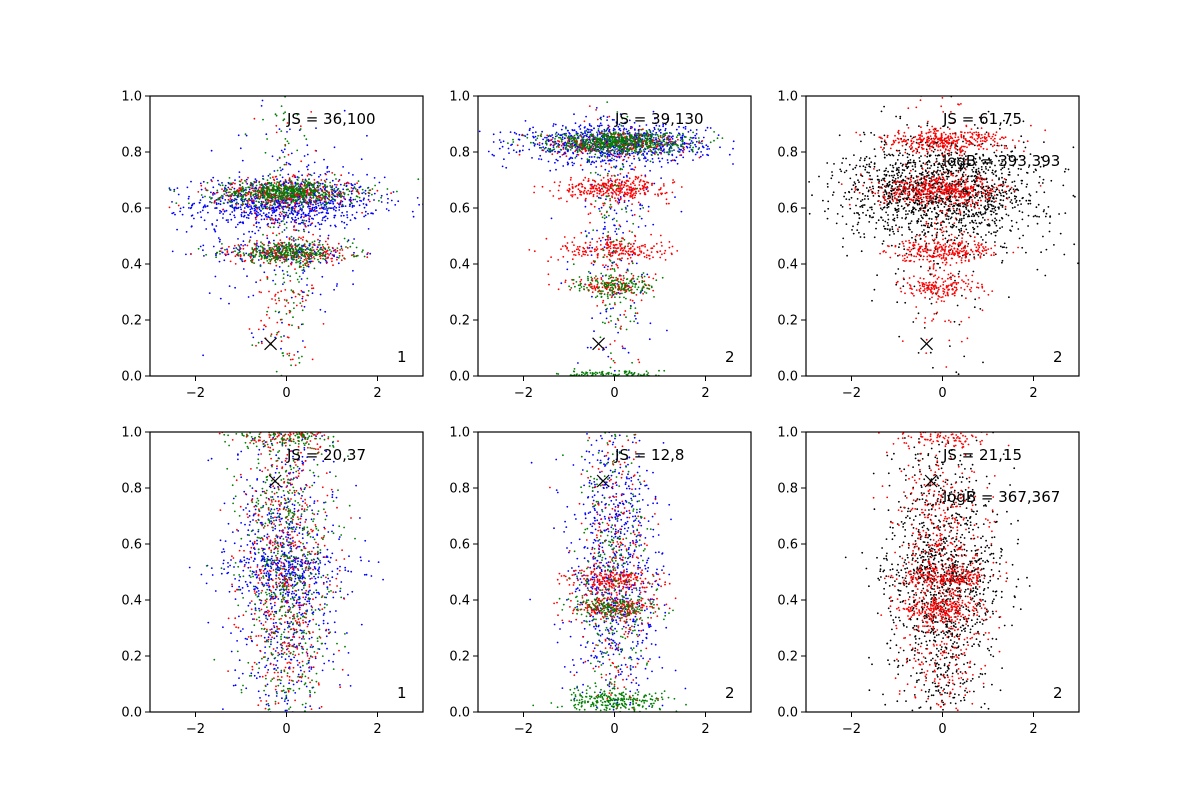 The width and height of the screenshot is (1200, 800). What do you see at coordinates (295, 236) in the screenshot?
I see `scatter-points` at bounding box center [295, 236].